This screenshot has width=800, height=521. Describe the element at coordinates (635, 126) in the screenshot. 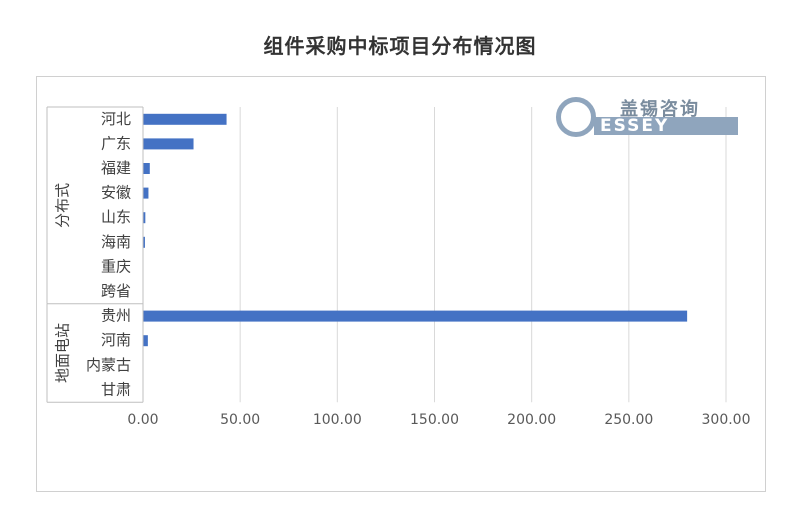

I see `logo-english-text: ESSEY` at that location.